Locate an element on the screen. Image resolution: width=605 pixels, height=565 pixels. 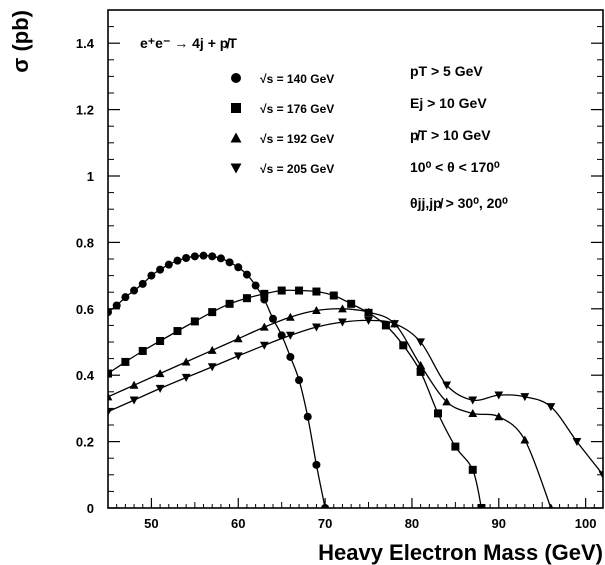
y-tick-label: 1 is located at coordinates (90, 176).